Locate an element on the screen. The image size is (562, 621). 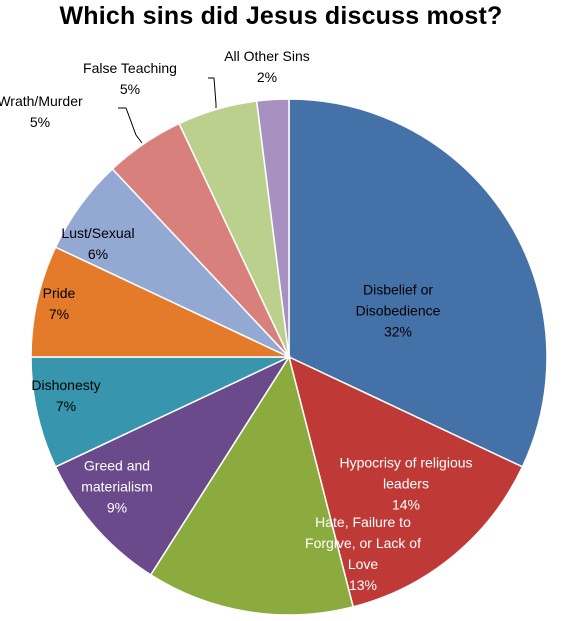
slice-label-text: Wrath/Murder is located at coordinates (41, 101).